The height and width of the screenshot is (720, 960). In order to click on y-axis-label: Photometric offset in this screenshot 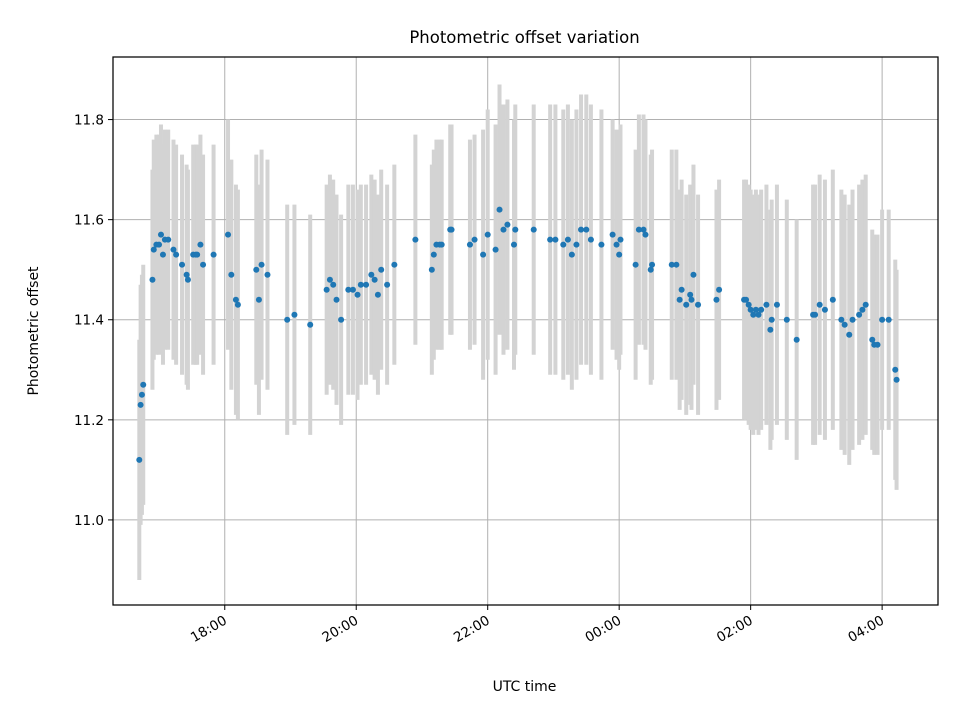, I will do `click(34, 331)`.